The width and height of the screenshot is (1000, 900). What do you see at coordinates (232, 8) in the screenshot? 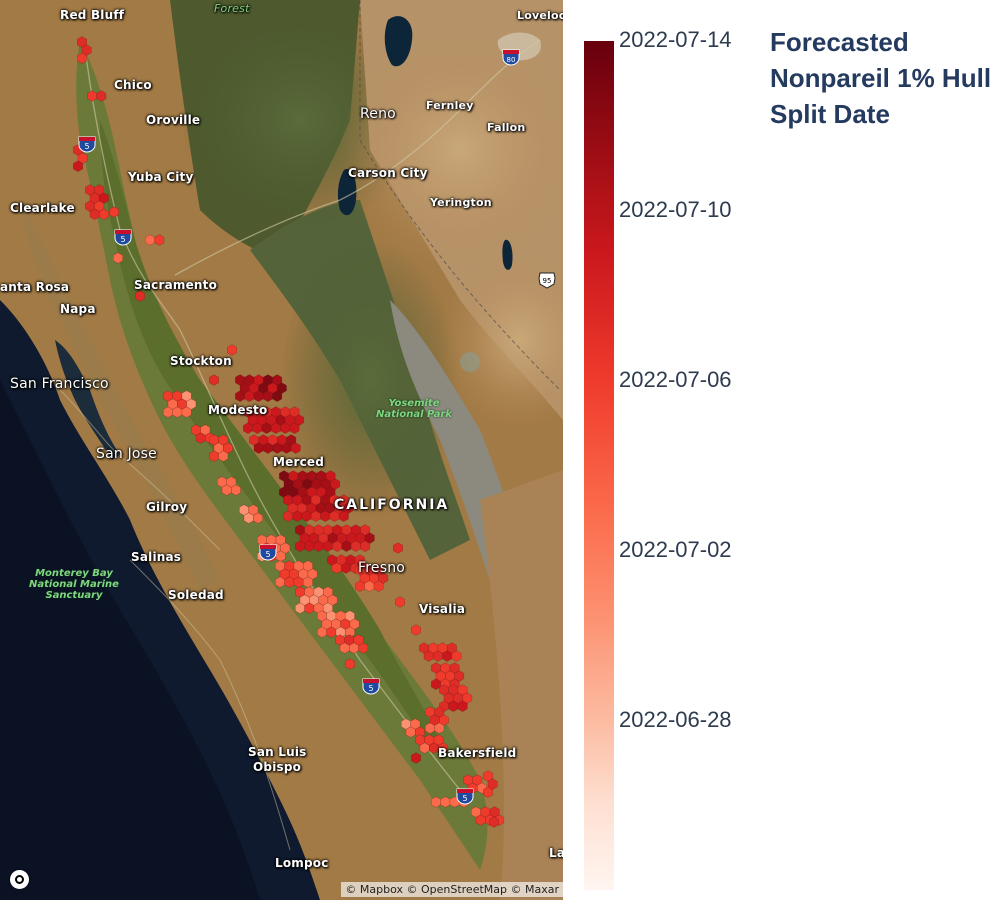
I see `forest-label: Forest` at bounding box center [232, 8].